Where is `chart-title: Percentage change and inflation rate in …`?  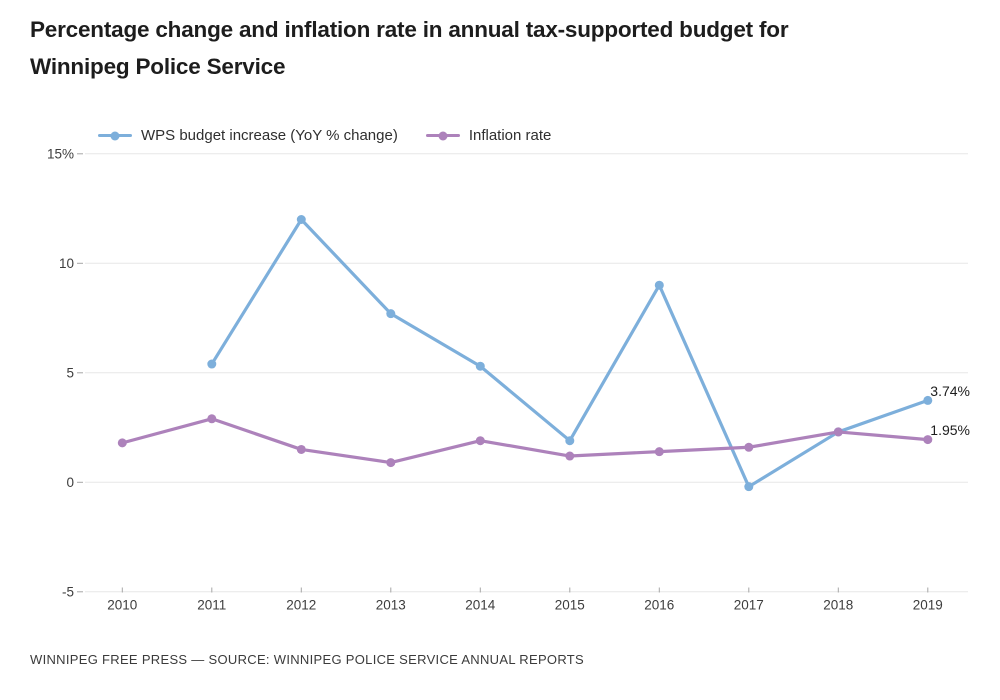
chart-title: Percentage change and inflation rate in … is located at coordinates (507, 48).